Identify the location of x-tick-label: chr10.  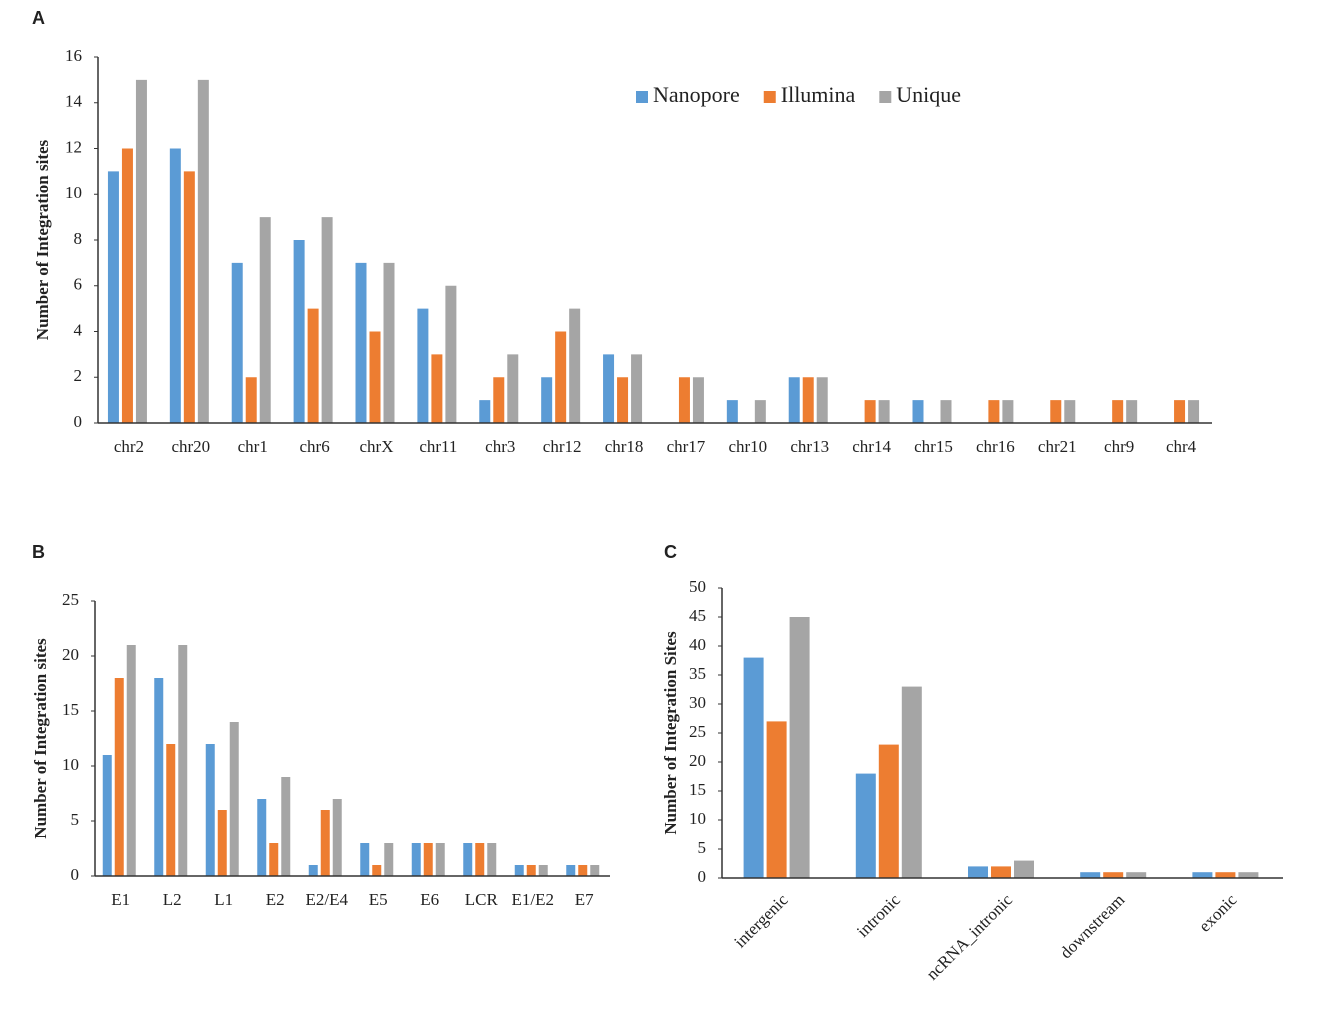
(747, 446).